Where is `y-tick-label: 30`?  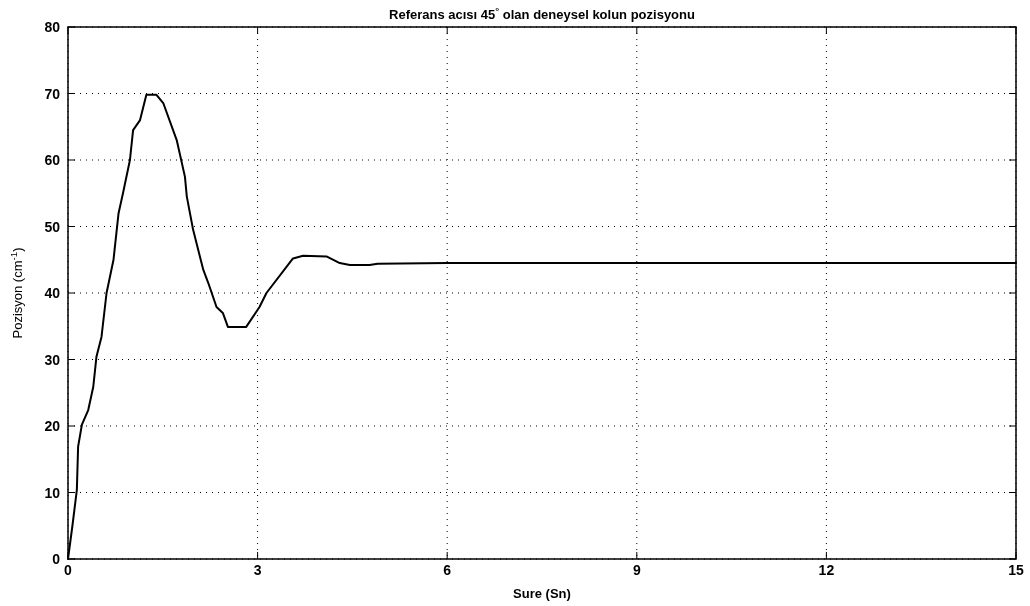
y-tick-label: 30 is located at coordinates (52, 359).